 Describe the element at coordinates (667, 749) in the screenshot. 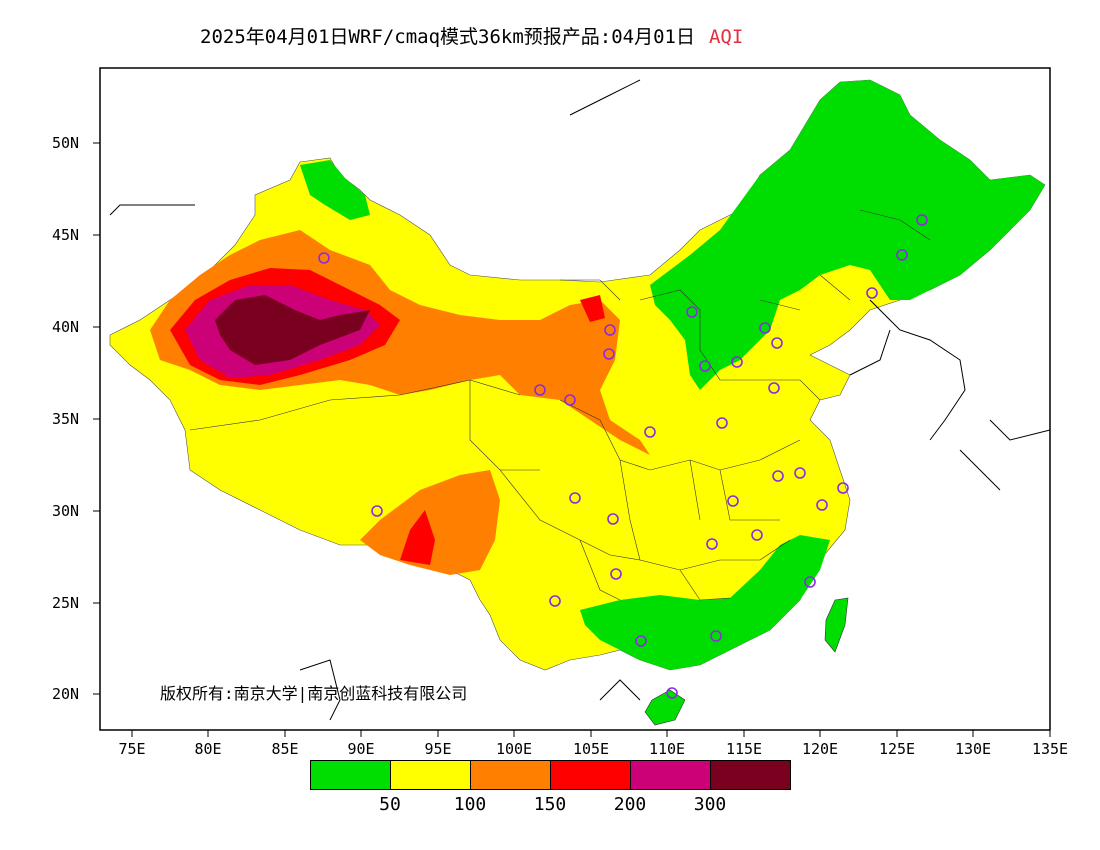

I see `x-label-110e: 110E` at that location.